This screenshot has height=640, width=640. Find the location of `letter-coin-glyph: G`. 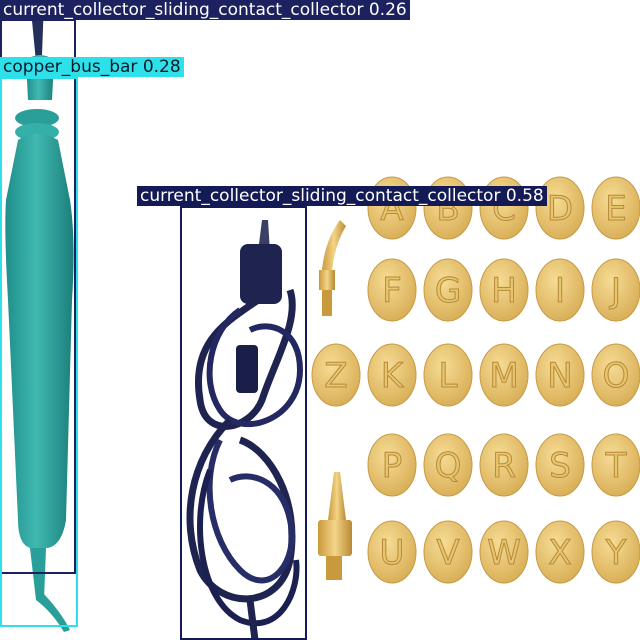

letter-coin-glyph: G is located at coordinates (448, 291).